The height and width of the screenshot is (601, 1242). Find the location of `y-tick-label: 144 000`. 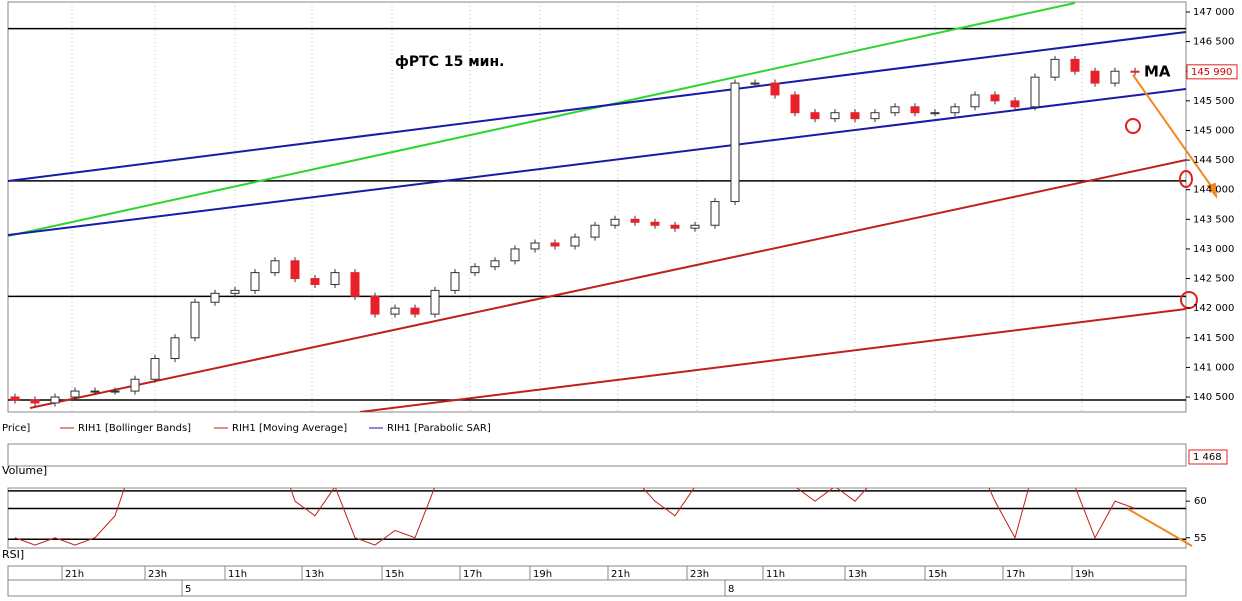

y-tick-label: 144 000 is located at coordinates (1213, 190).